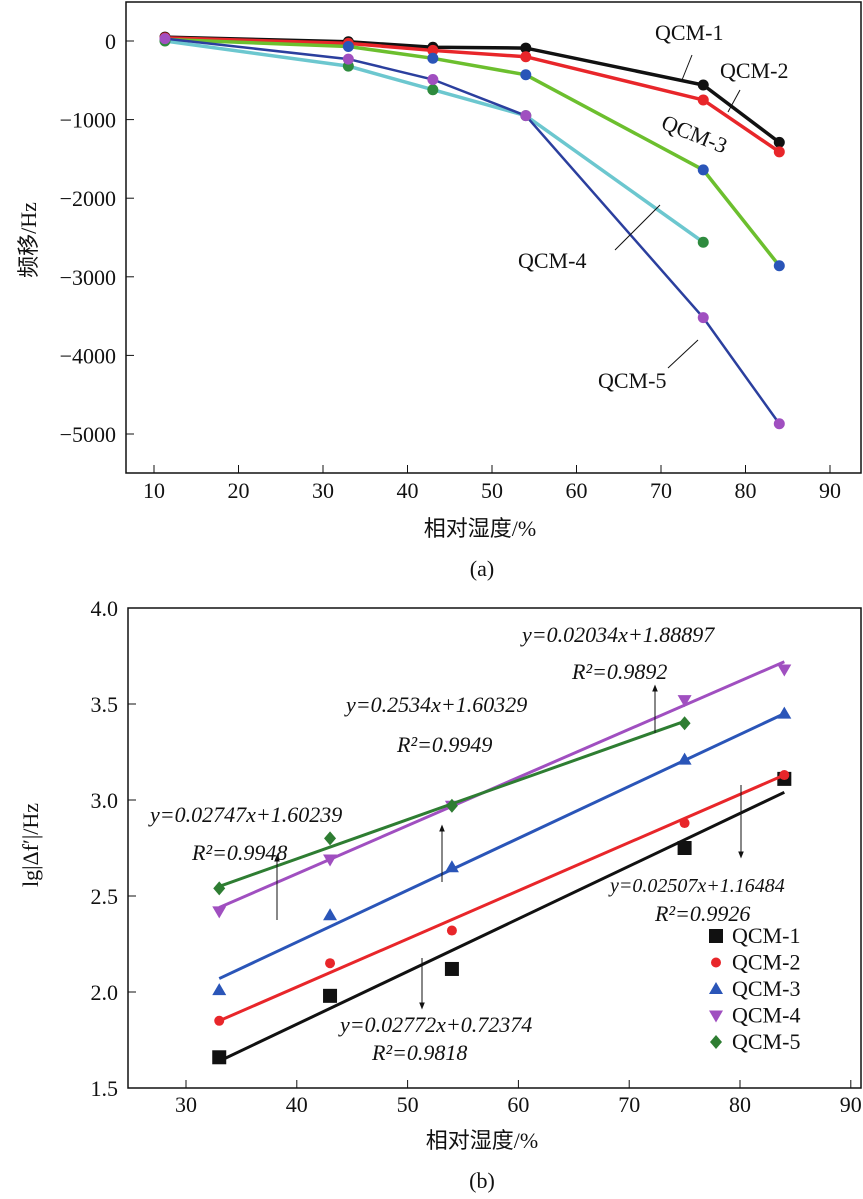  What do you see at coordinates (702, 913) in the screenshot?
I see `fit-r2-qcm2: R²=0.9926` at bounding box center [702, 913].